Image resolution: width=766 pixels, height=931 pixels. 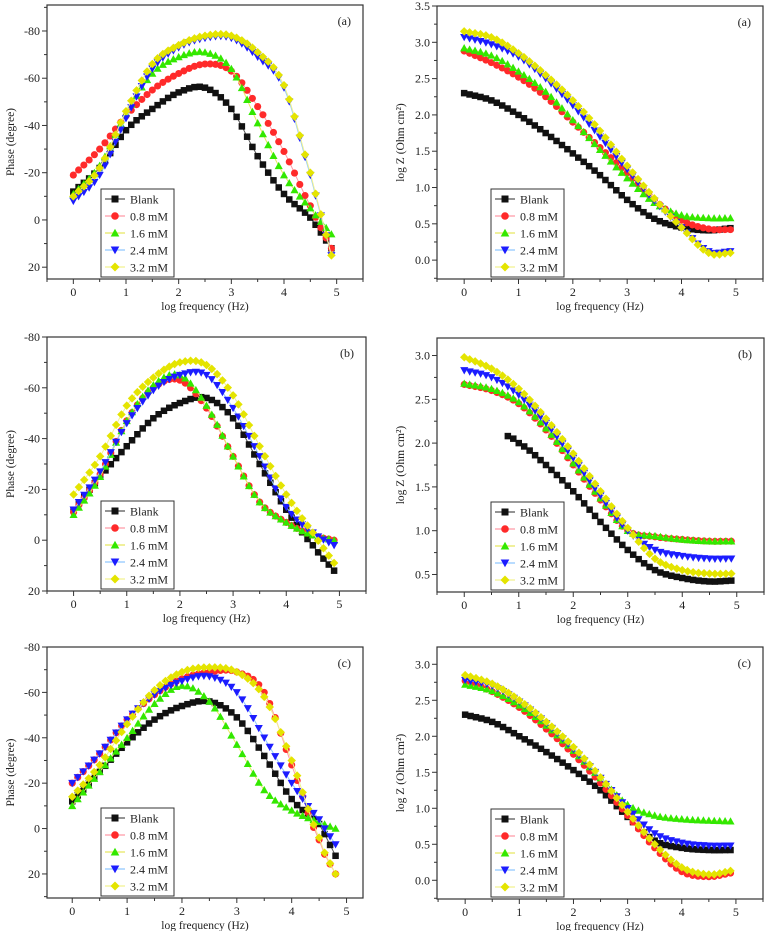 What do you see at coordinates (598, 752) in the screenshot?
I see `series-1-6-mm` at bounding box center [598, 752].